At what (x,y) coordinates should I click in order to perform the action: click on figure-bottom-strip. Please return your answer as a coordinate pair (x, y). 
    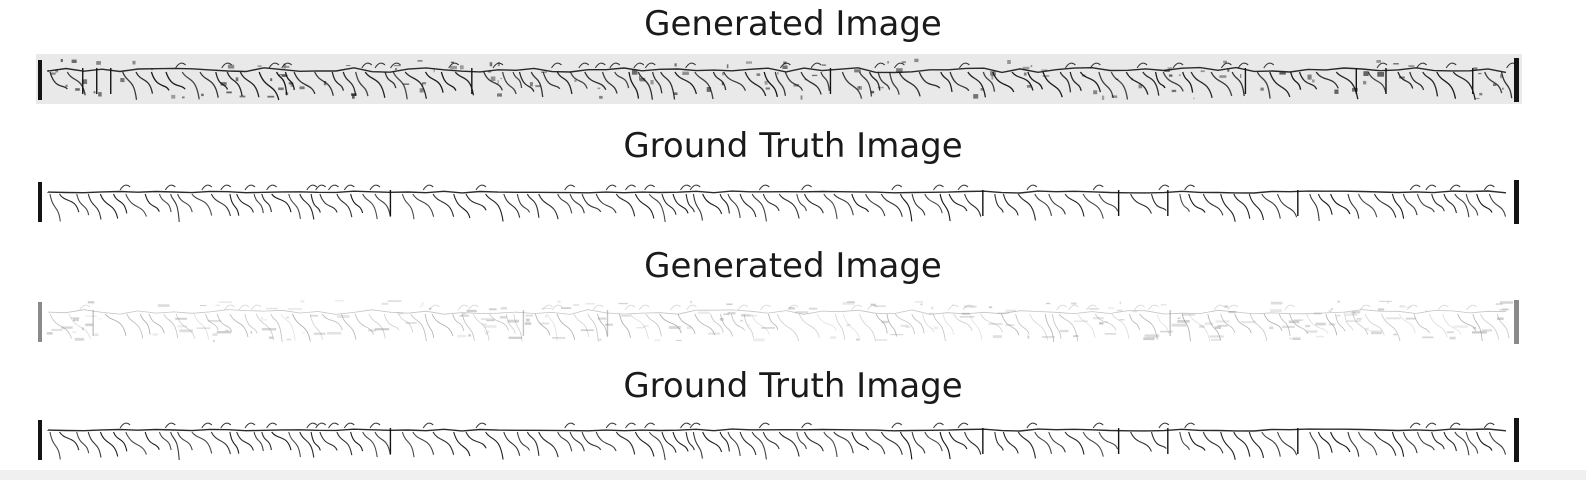
    Looking at the image, I should click on (793, 475).